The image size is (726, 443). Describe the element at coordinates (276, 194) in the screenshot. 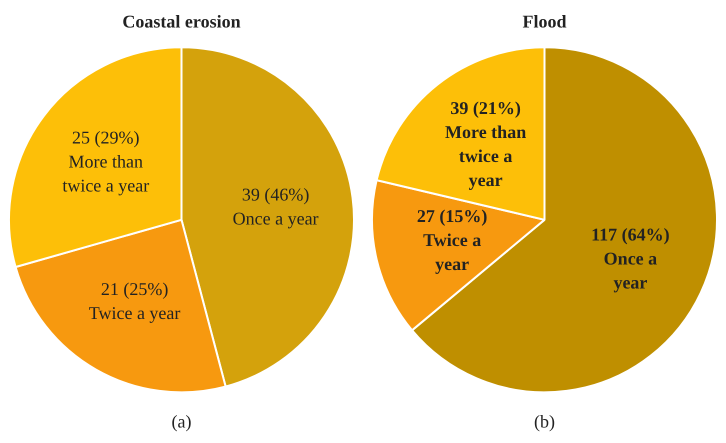

I see `data-label: 39 (46%)` at that location.